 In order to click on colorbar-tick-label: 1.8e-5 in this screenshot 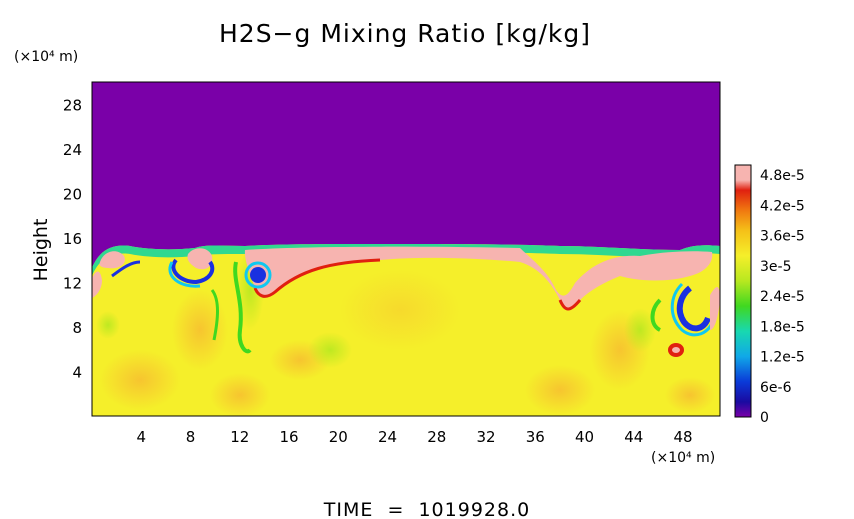, I will do `click(782, 327)`.